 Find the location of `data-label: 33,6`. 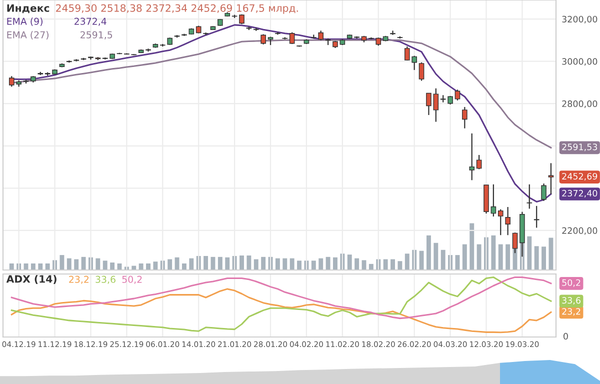

data-label: 33,6 is located at coordinates (571, 301).